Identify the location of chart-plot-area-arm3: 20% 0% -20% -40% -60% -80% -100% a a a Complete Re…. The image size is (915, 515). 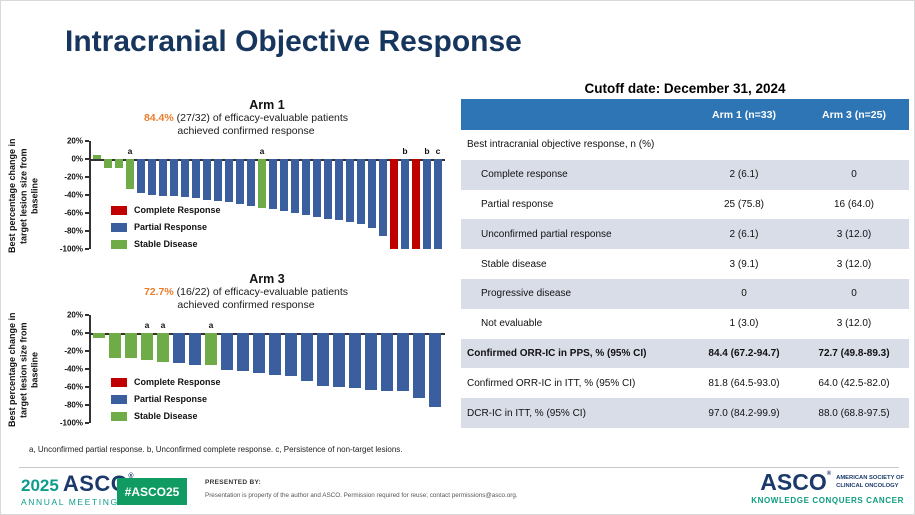
(253, 369).